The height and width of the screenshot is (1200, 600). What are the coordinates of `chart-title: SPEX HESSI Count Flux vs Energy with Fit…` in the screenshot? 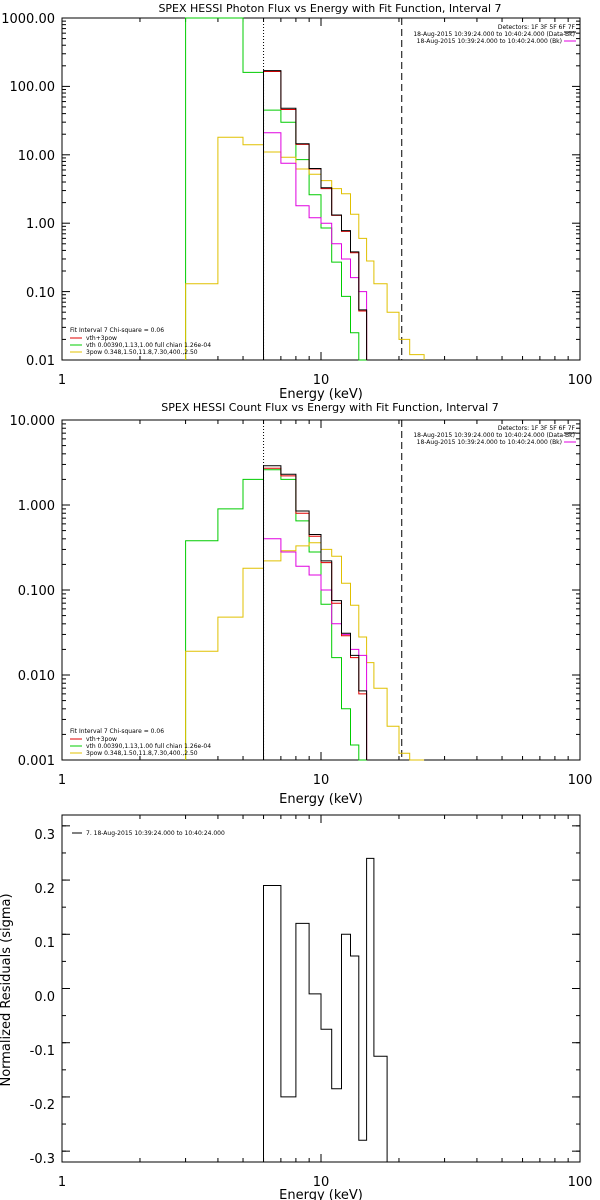 It's located at (329, 407).